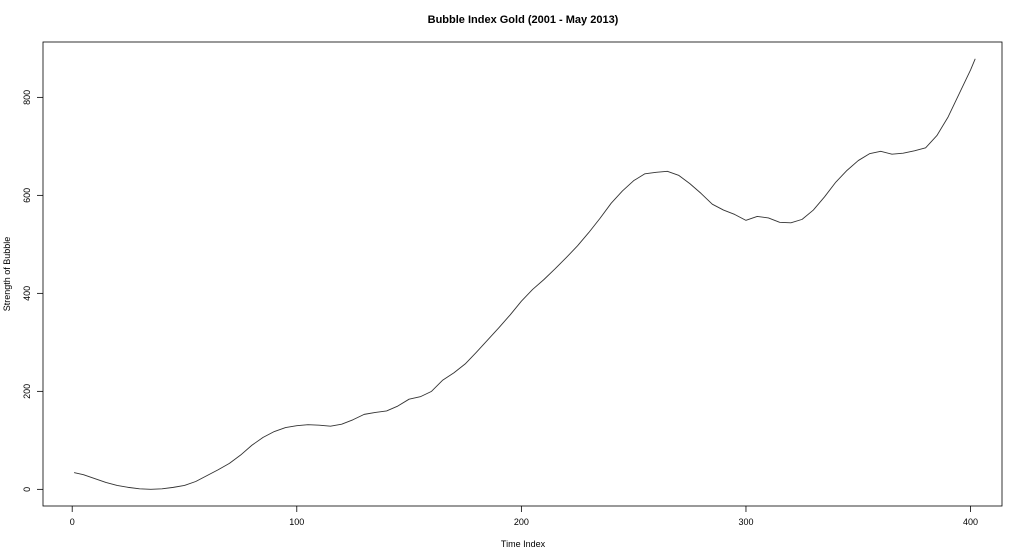  I want to click on x-tick-label: 0, so click(72, 522).